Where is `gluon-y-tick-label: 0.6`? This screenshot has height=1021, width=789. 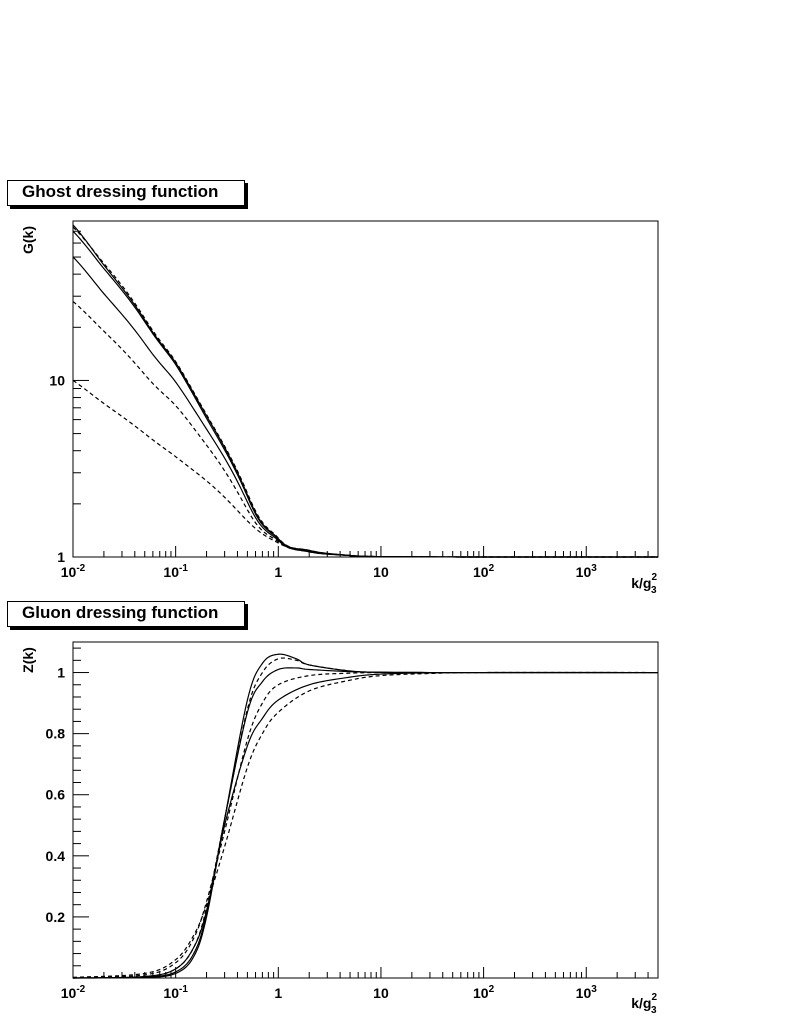 gluon-y-tick-label: 0.6 is located at coordinates (56, 795).